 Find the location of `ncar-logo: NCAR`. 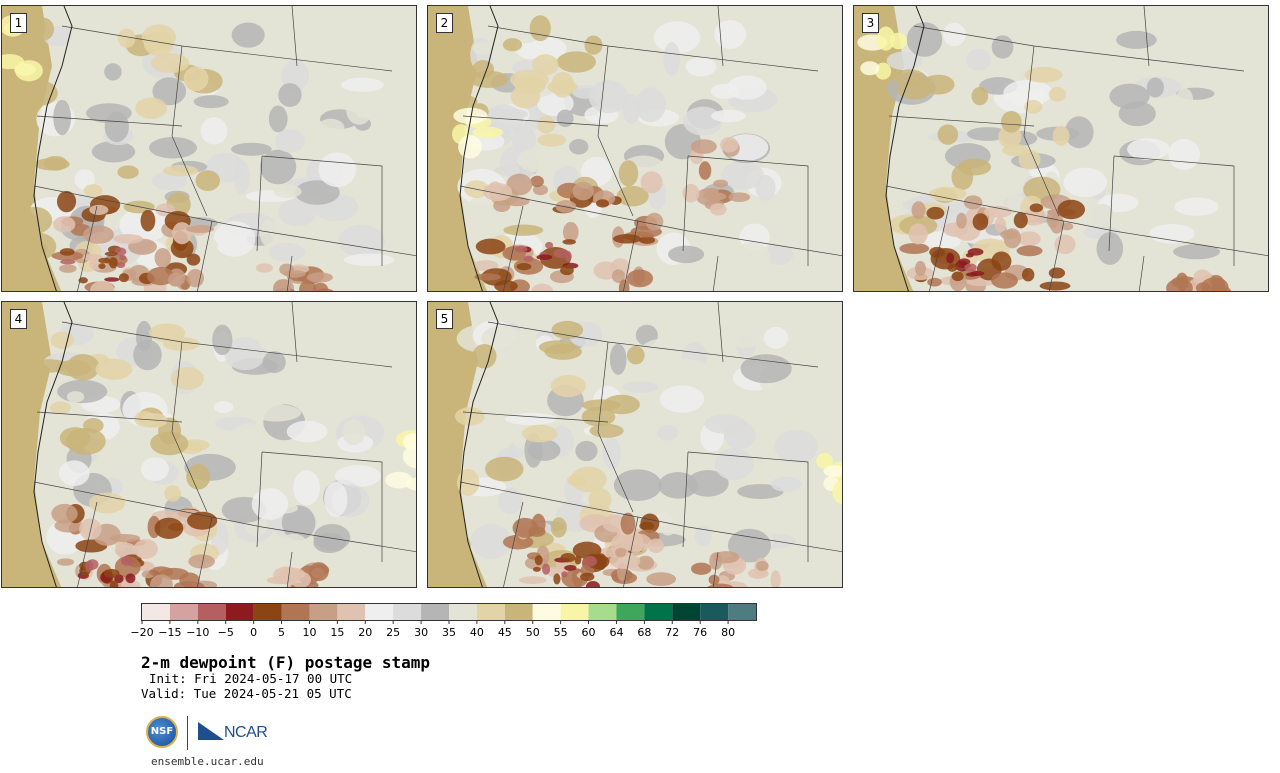

ncar-logo: NCAR is located at coordinates (246, 732).